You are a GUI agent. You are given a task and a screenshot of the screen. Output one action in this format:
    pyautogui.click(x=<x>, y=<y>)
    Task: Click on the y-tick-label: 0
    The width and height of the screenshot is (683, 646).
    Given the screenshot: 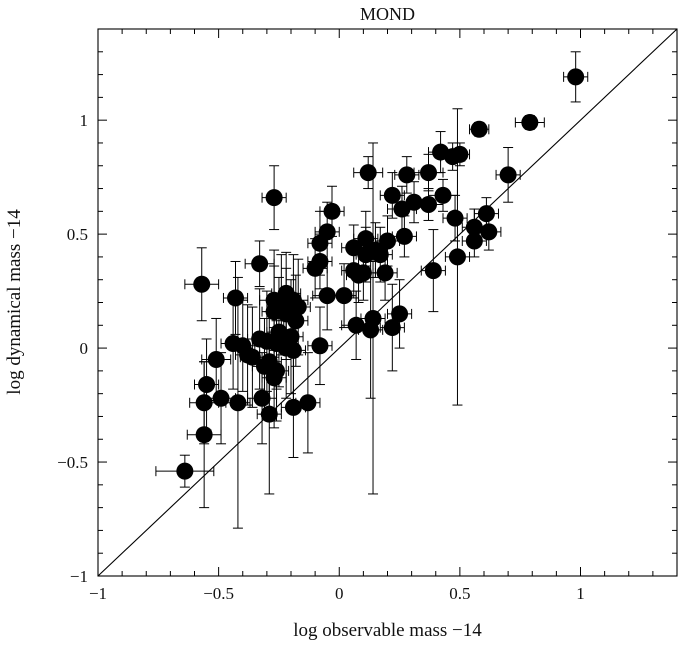 What is the action you would take?
    pyautogui.click(x=84, y=348)
    